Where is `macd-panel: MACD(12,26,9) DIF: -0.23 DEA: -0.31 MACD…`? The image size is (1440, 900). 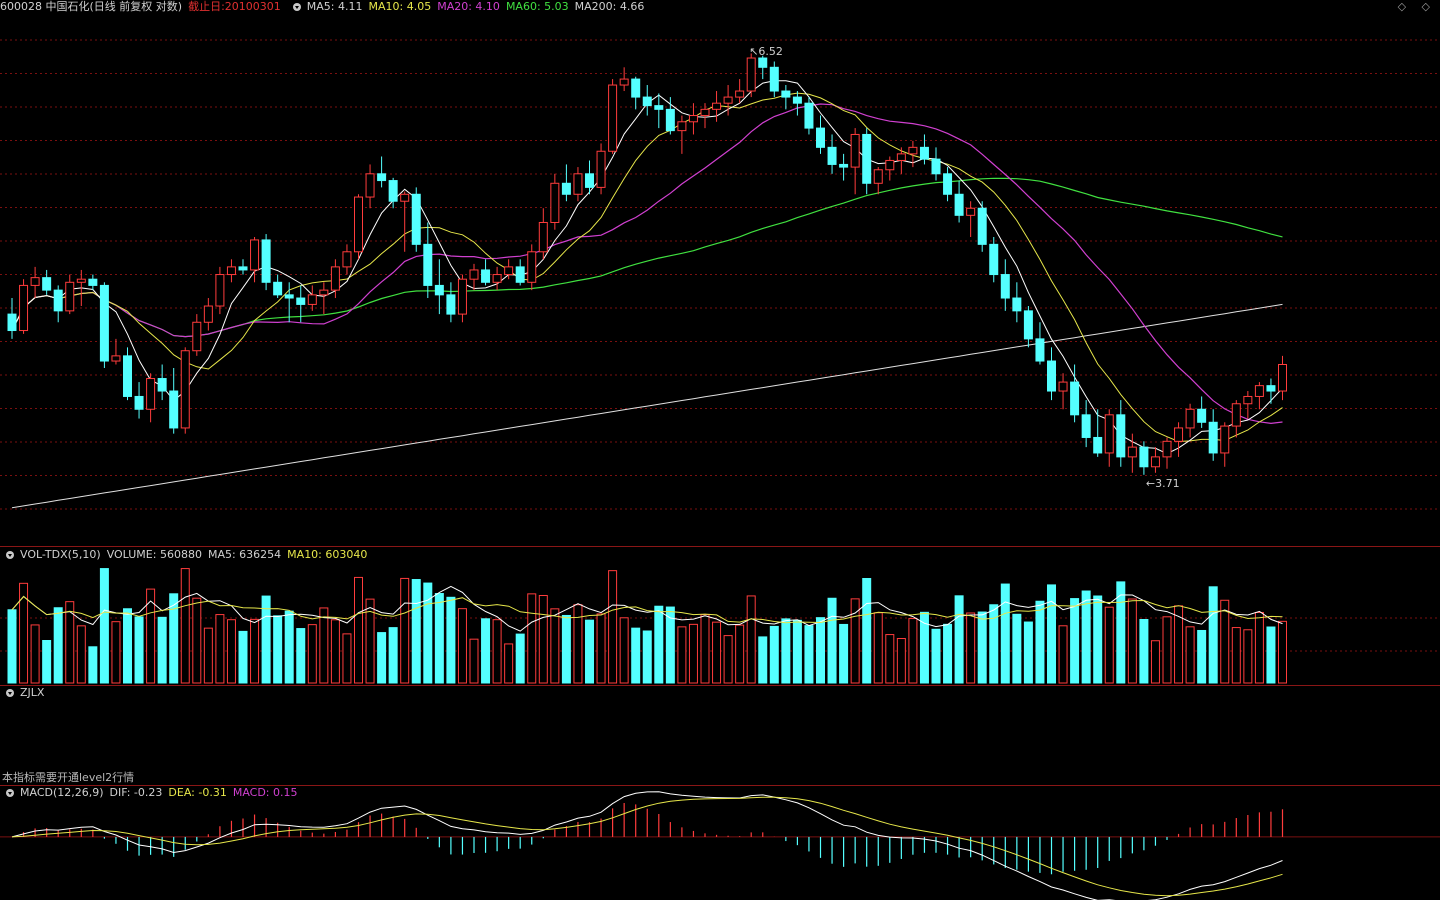 macd-panel: MACD(12,26,9) DIF: -0.23 DEA: -0.31 MACD… is located at coordinates (720, 842).